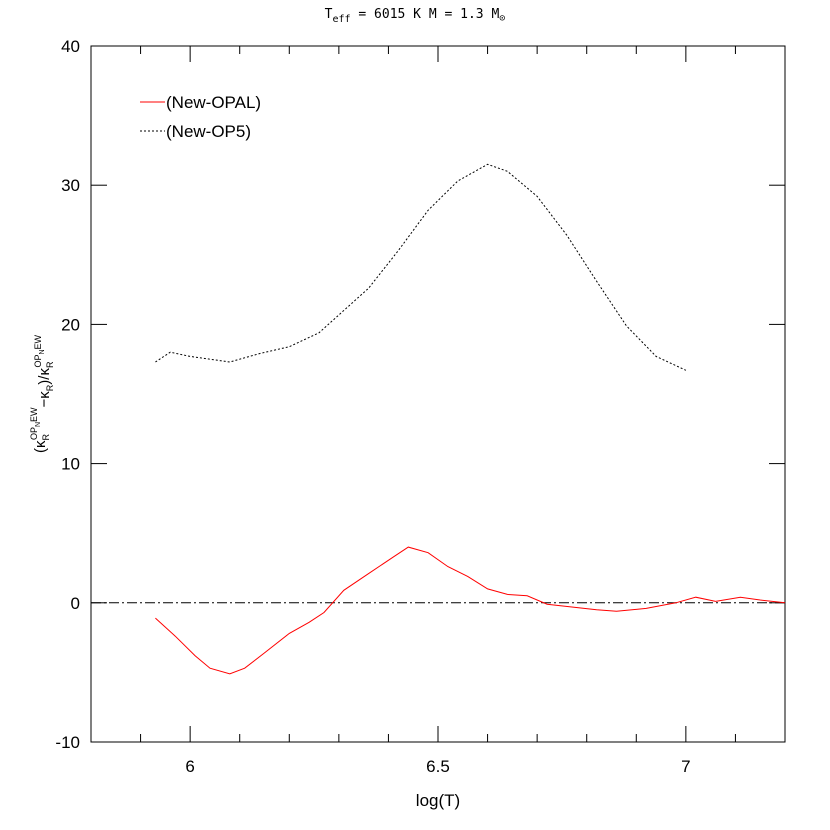  What do you see at coordinates (70, 46) in the screenshot?
I see `y-tick-label: 40` at bounding box center [70, 46].